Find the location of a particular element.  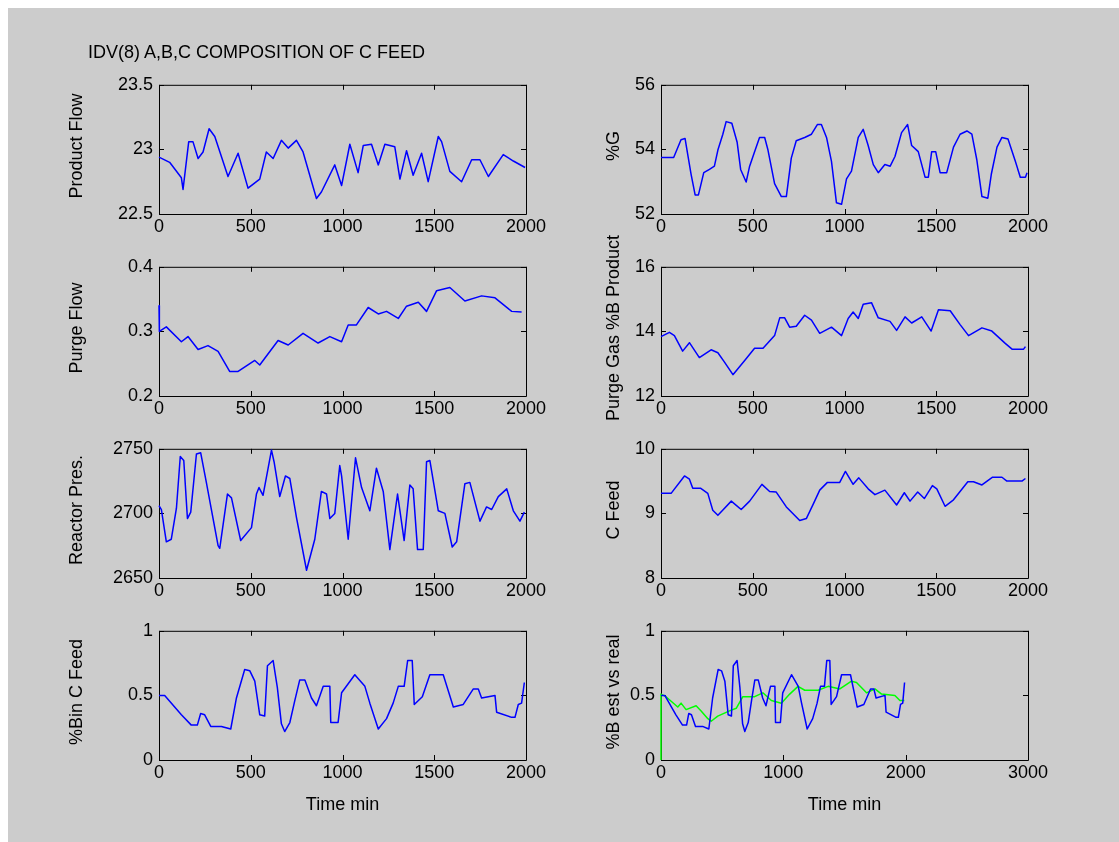

chart-title: IDV(8) A,B,C COMPOSITION OF C FEED is located at coordinates (257, 52).